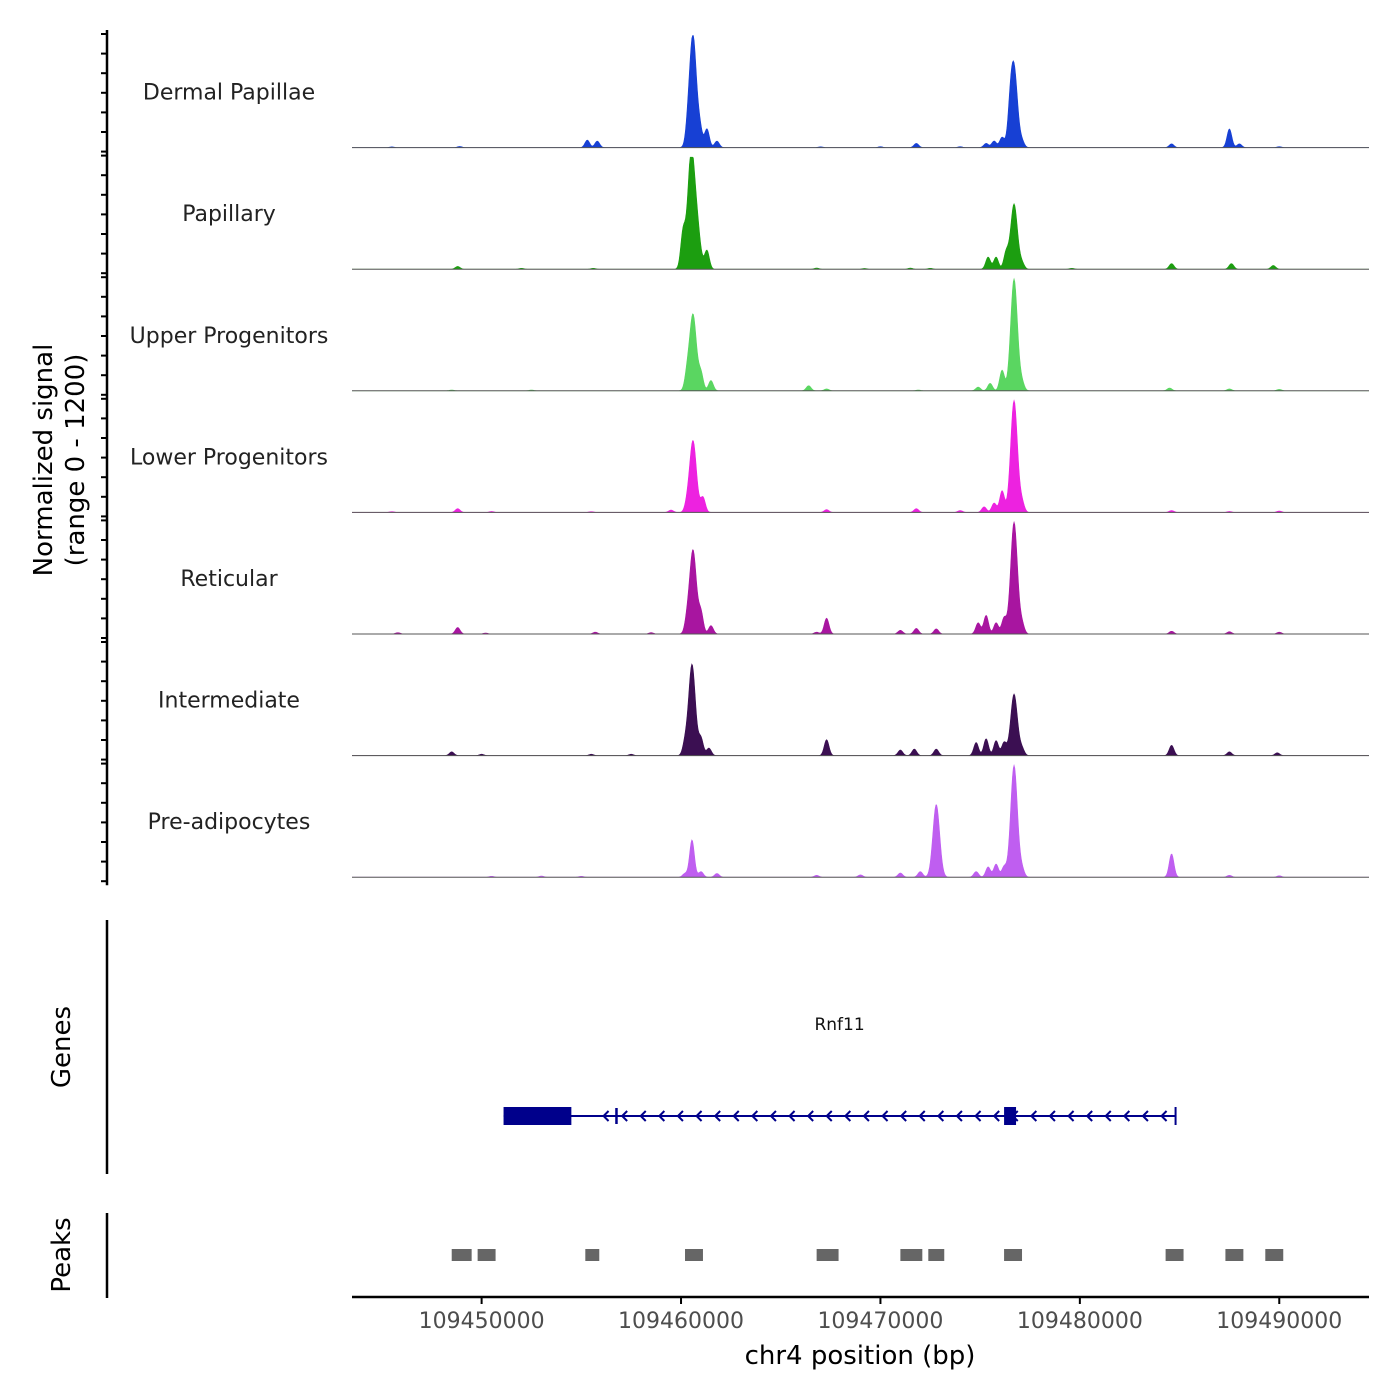  I want to click on genes-panel-label: Genes, so click(62, 1047).